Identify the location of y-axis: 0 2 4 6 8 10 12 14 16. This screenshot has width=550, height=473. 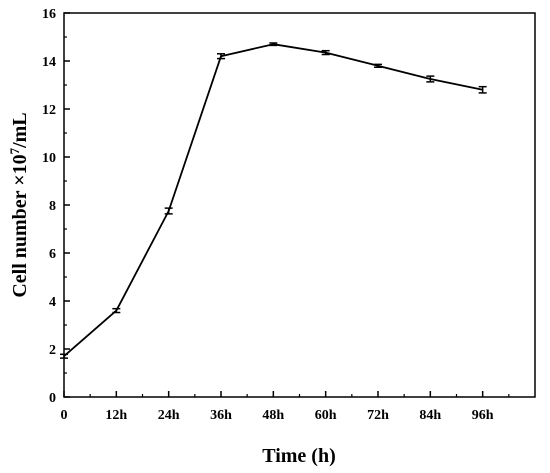
(56, 206).